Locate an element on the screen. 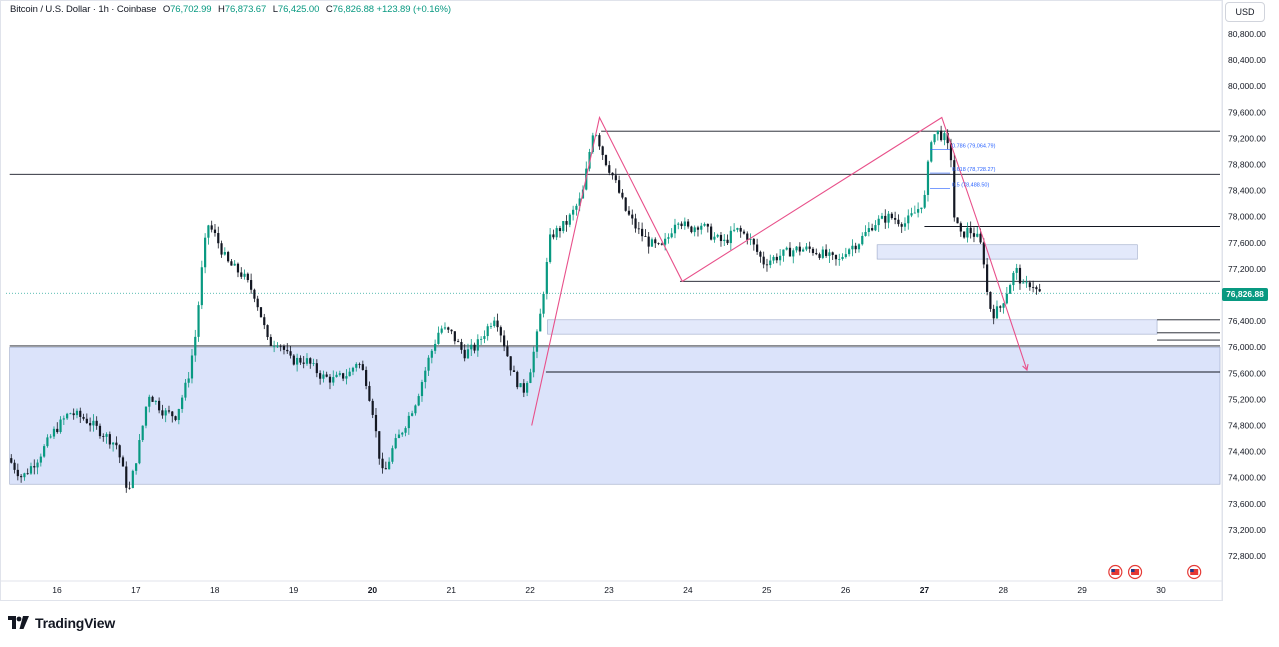 The height and width of the screenshot is (647, 1279). flag-canton is located at coordinates (1133, 570).